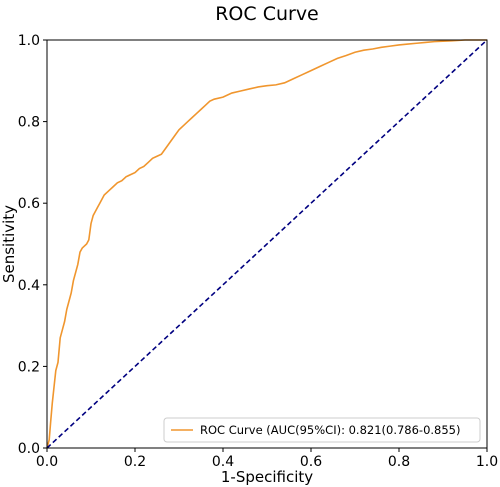 The image size is (500, 487). What do you see at coordinates (29, 286) in the screenshot?
I see `y-tick-label: 0.4` at bounding box center [29, 286].